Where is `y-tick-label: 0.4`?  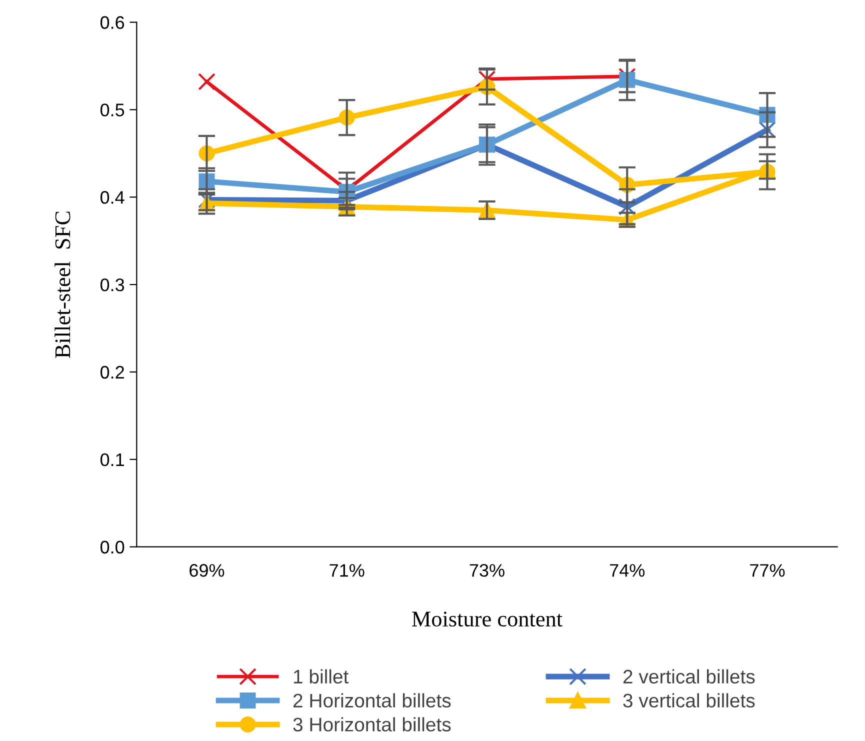 y-tick-label: 0.4 is located at coordinates (112, 197).